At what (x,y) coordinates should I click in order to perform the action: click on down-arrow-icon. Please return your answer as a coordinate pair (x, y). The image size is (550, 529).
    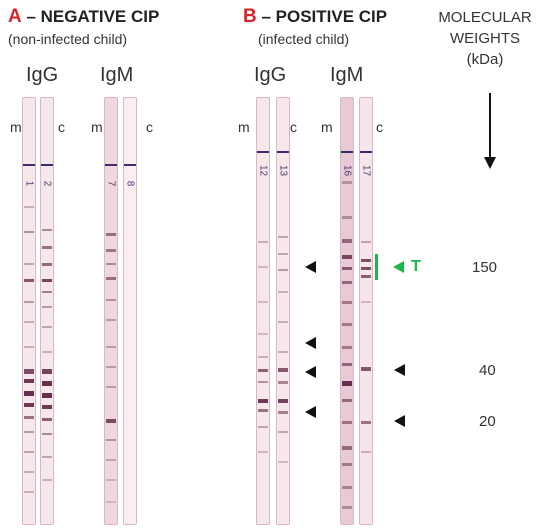
    Looking at the image, I should click on (490, 133).